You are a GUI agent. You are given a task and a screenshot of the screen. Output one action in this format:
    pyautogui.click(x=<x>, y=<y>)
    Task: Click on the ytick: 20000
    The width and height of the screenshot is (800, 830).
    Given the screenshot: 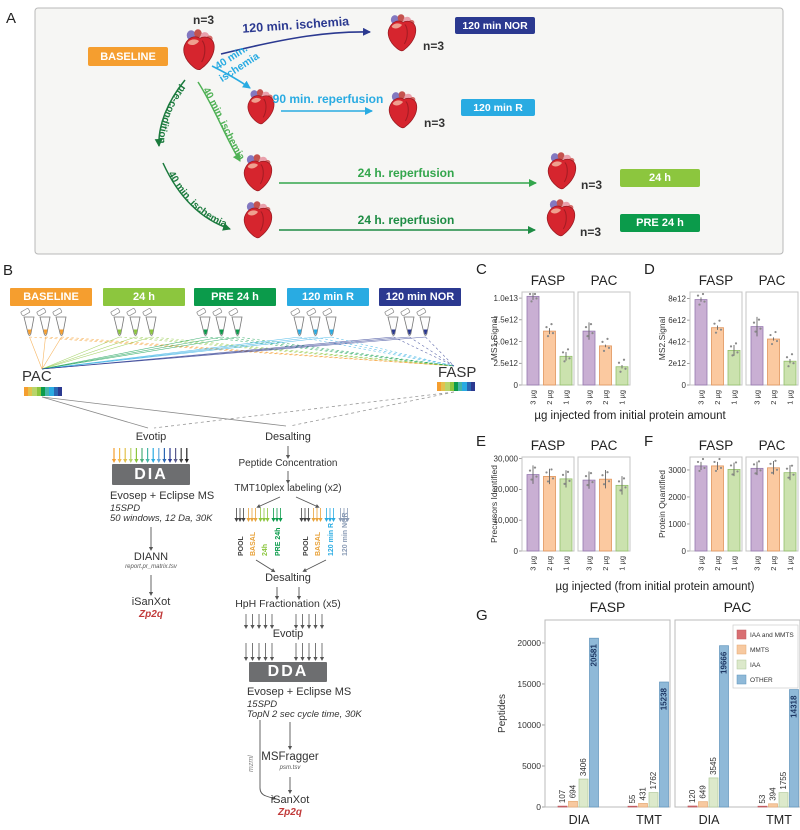 What is the action you would take?
    pyautogui.click(x=529, y=643)
    